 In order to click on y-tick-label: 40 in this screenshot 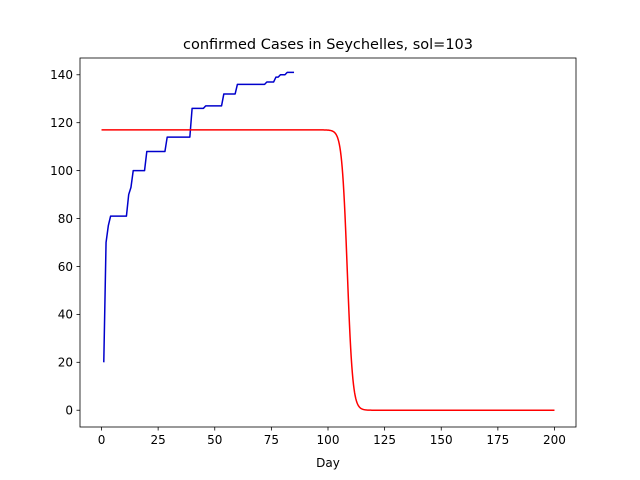, I will do `click(65, 315)`.